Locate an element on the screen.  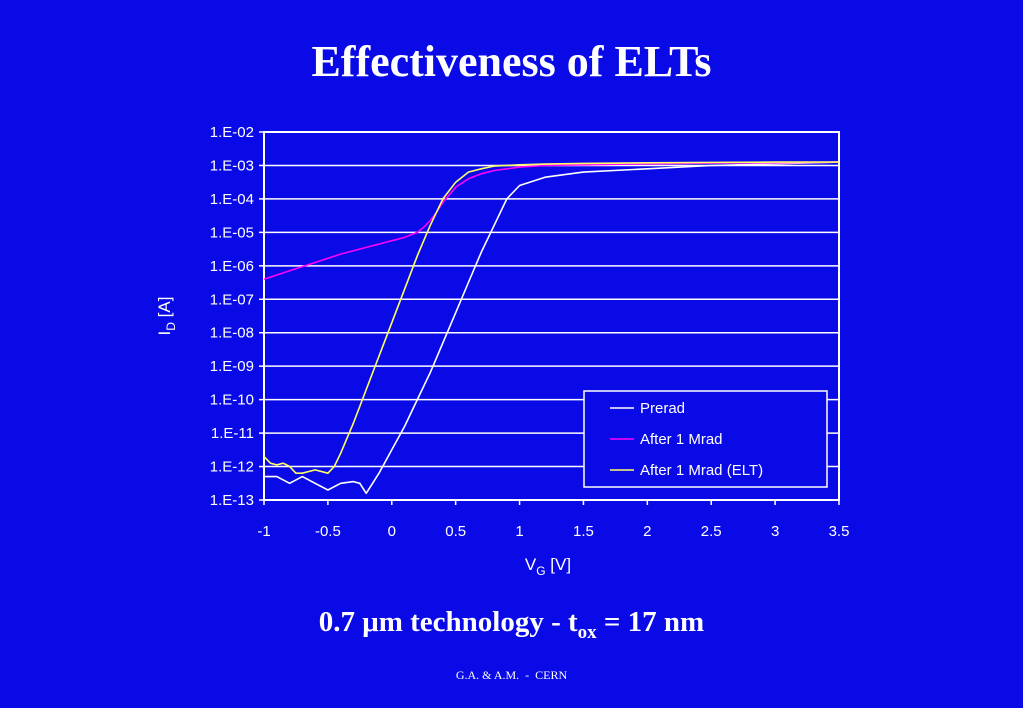
slide-title: Effectiveness of ELTs is located at coordinates (511, 61).